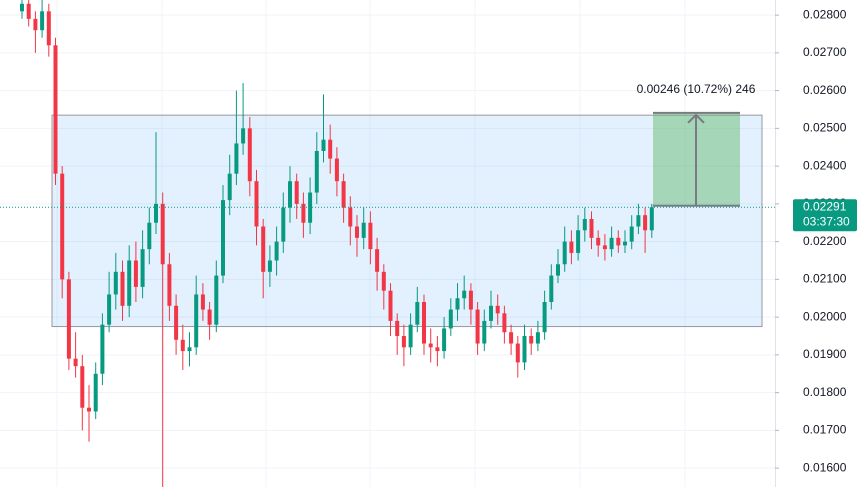 The height and width of the screenshot is (487, 866). Describe the element at coordinates (826, 221) in the screenshot. I see `countdown: 03:37:30` at that location.